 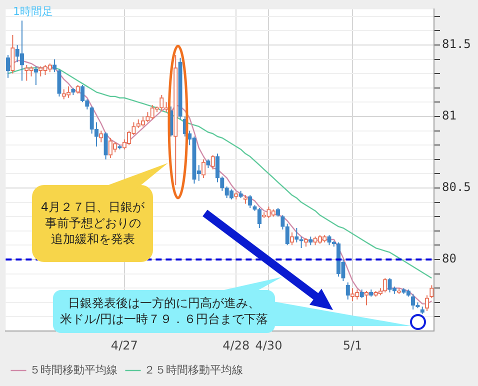 What do you see at coordinates (456, 187) in the screenshot?
I see `y-tick-label: 80.5` at bounding box center [456, 187].